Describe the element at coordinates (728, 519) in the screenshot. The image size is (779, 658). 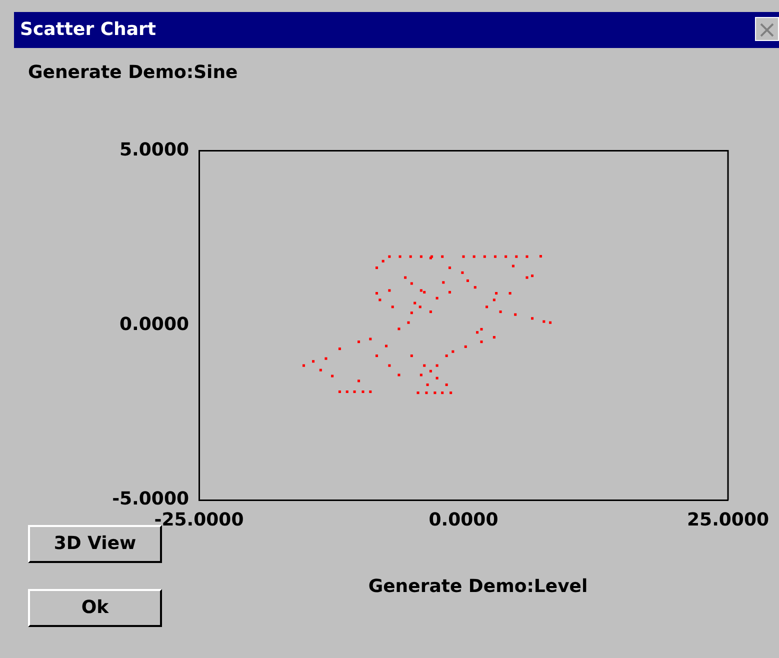
I see `x-tick-label: 25.0000` at that location.